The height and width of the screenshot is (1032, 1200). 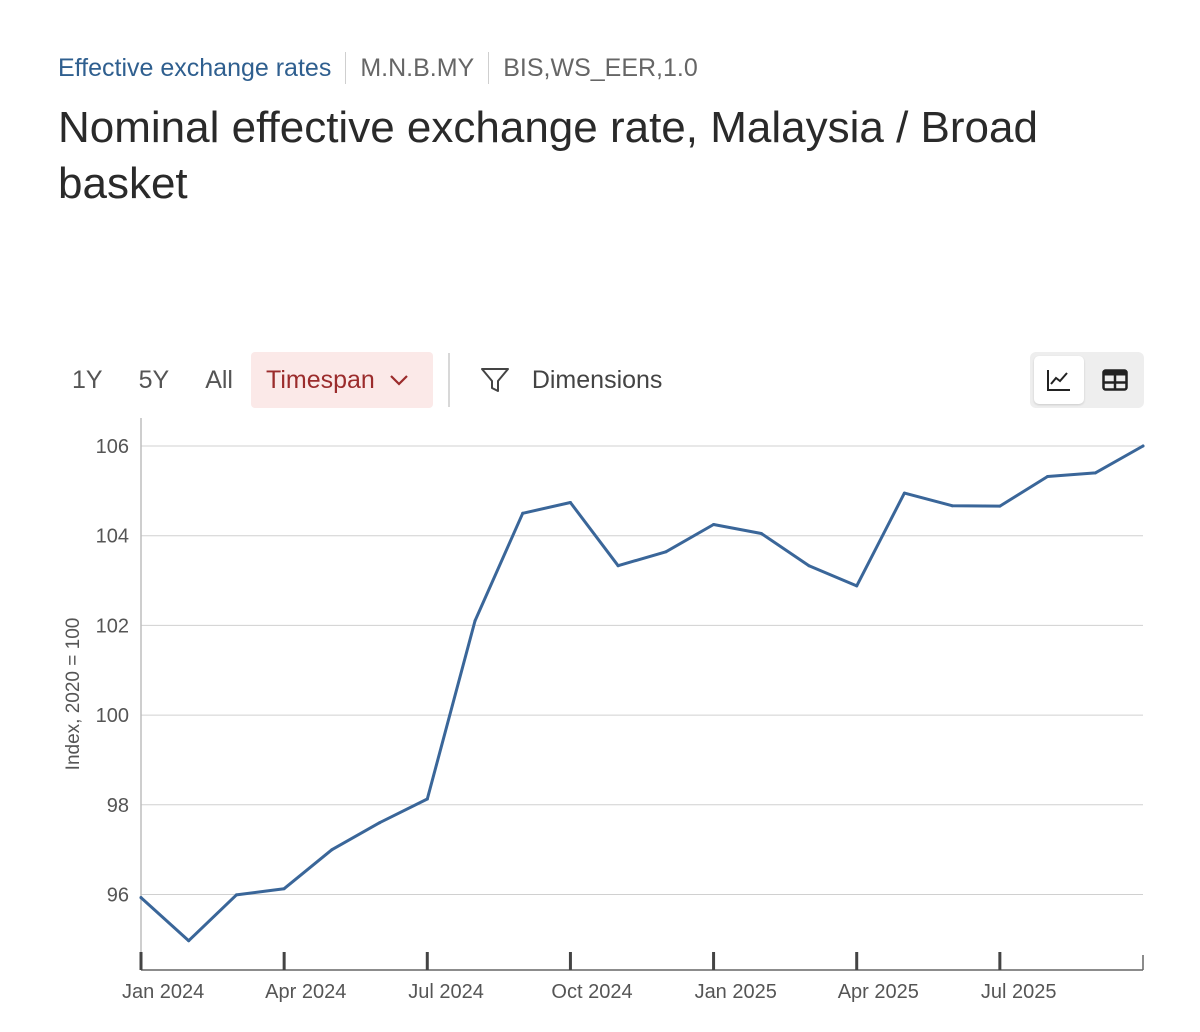 I want to click on x-tick-label: Apr 2024, so click(x=305, y=992).